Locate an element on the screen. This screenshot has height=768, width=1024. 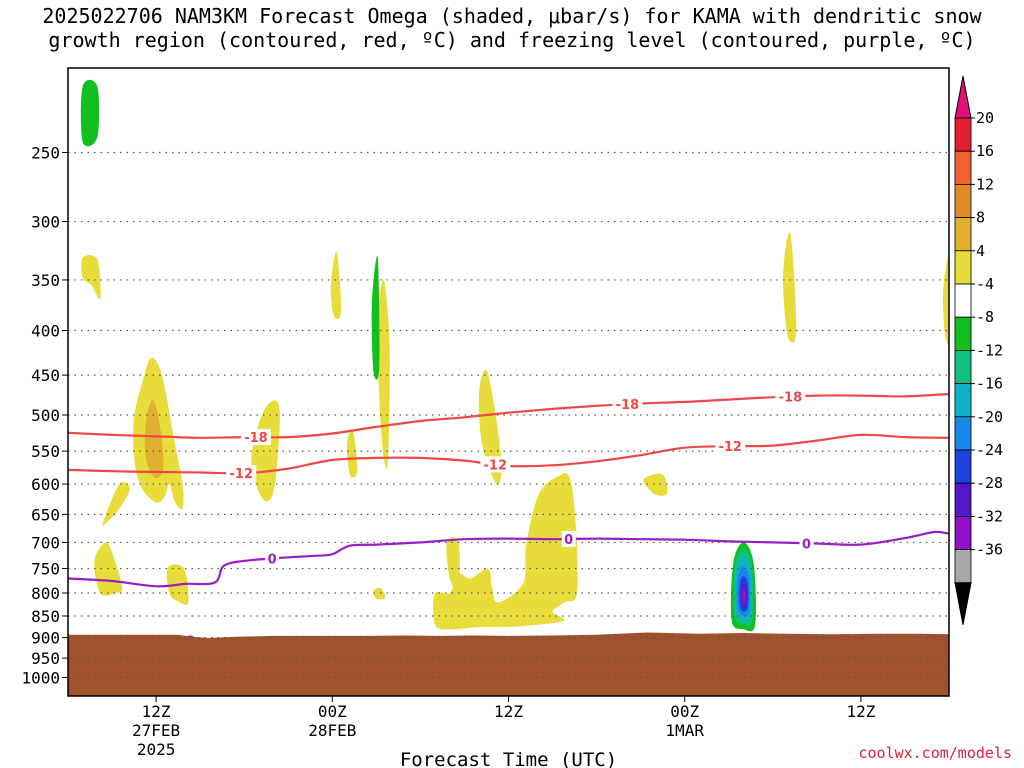
colorbar-label: 8 is located at coordinates (980, 218).